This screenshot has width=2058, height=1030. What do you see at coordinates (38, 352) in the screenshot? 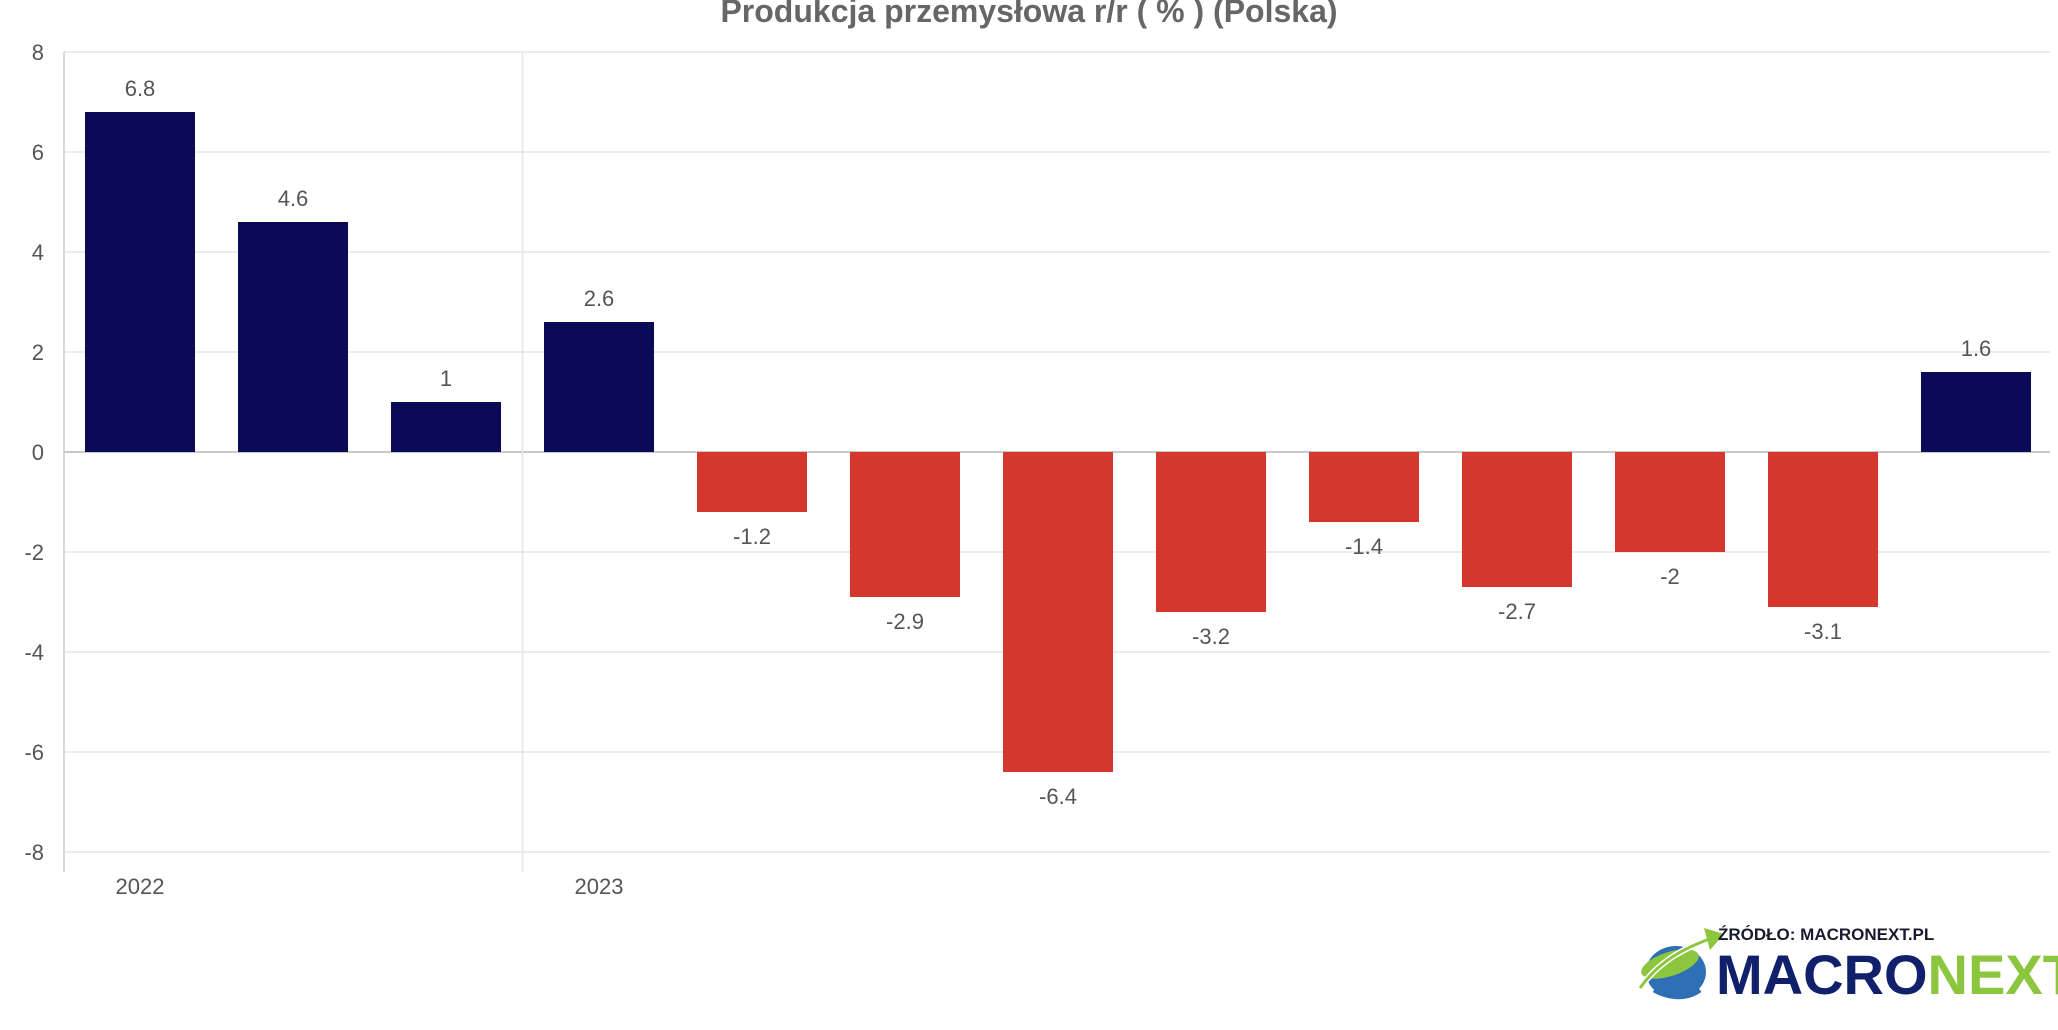
I see `y-tick-label: 2` at bounding box center [38, 352].